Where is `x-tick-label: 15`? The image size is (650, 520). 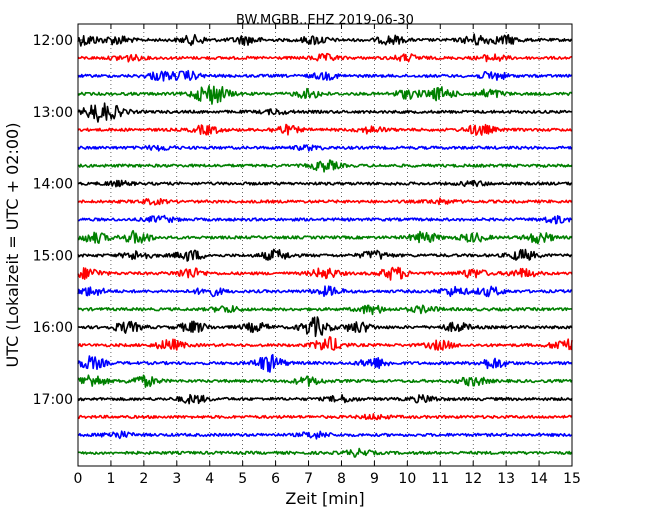
x-tick-label: 15 is located at coordinates (572, 479).